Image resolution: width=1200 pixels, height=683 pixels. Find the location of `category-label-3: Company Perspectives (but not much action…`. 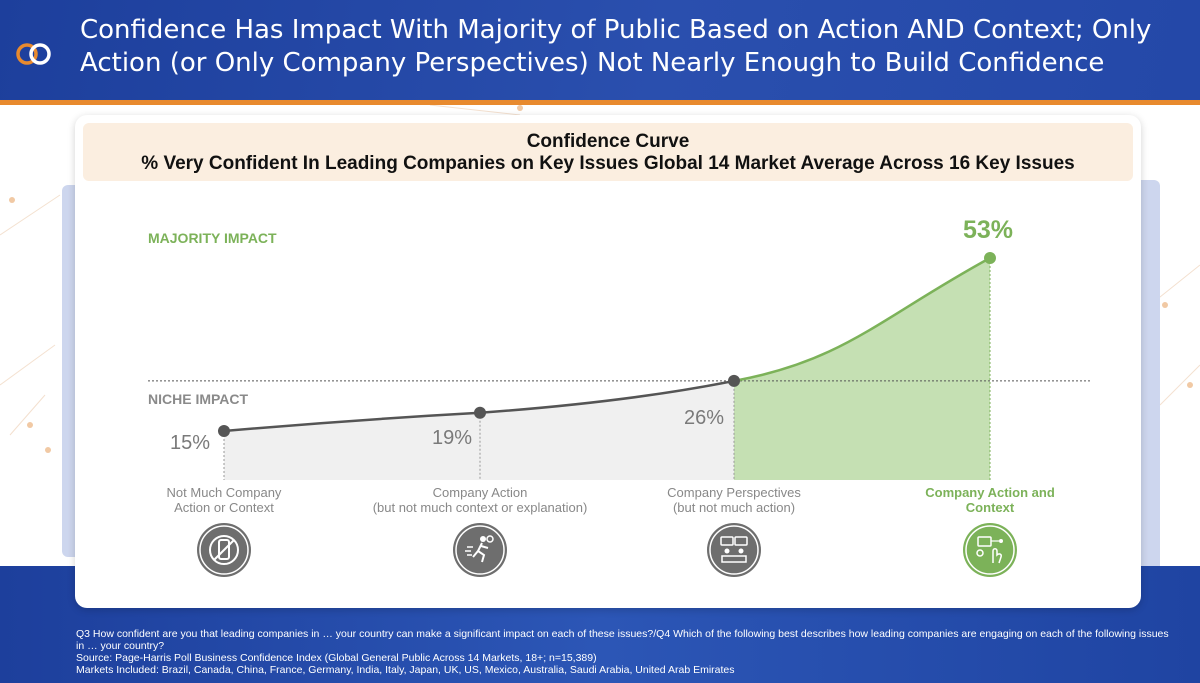

category-label-3: Company Perspectives (but not much action… is located at coordinates (734, 500).